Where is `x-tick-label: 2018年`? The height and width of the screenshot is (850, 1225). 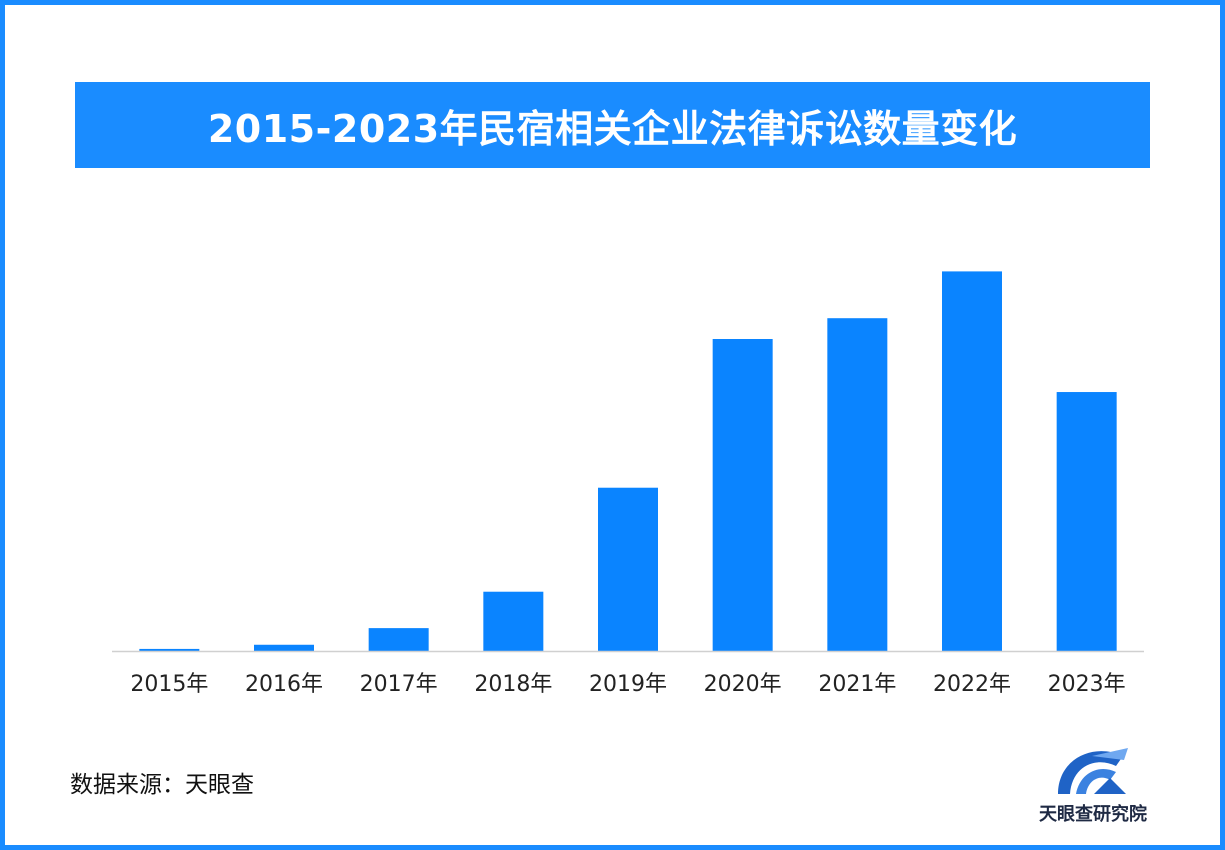
x-tick-label: 2018年 is located at coordinates (513, 684).